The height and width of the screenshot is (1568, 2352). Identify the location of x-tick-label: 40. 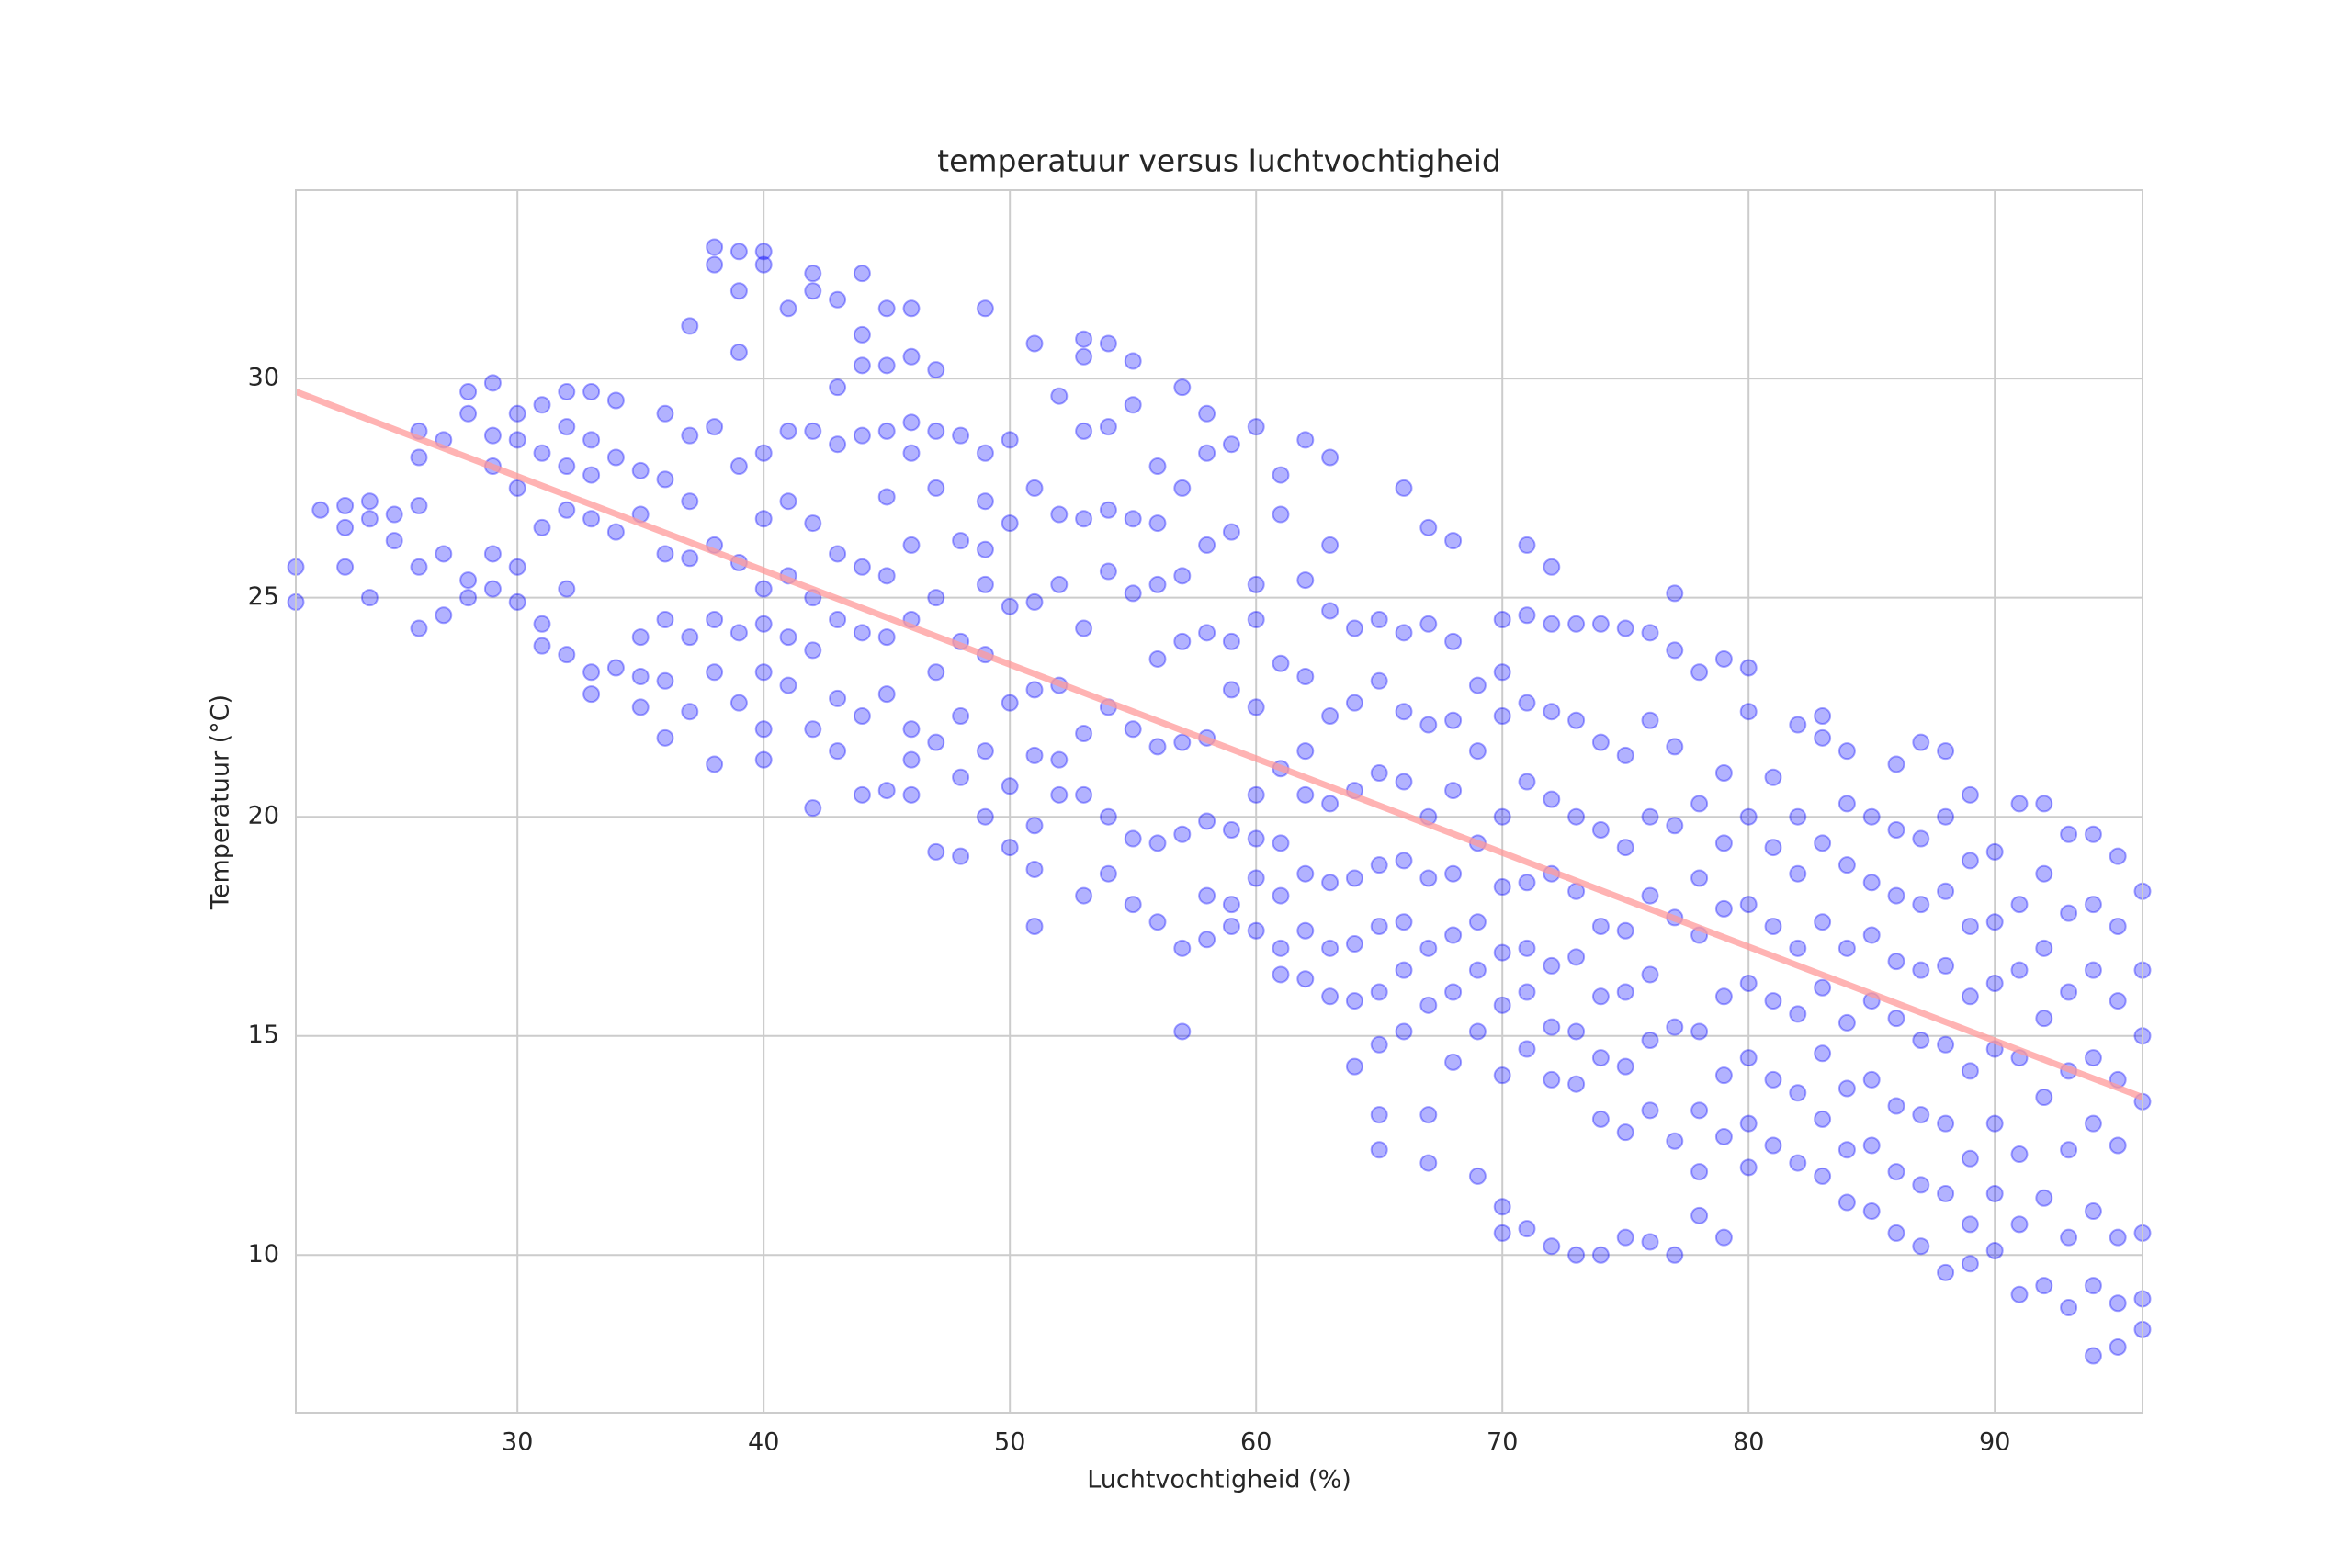
(764, 1443).